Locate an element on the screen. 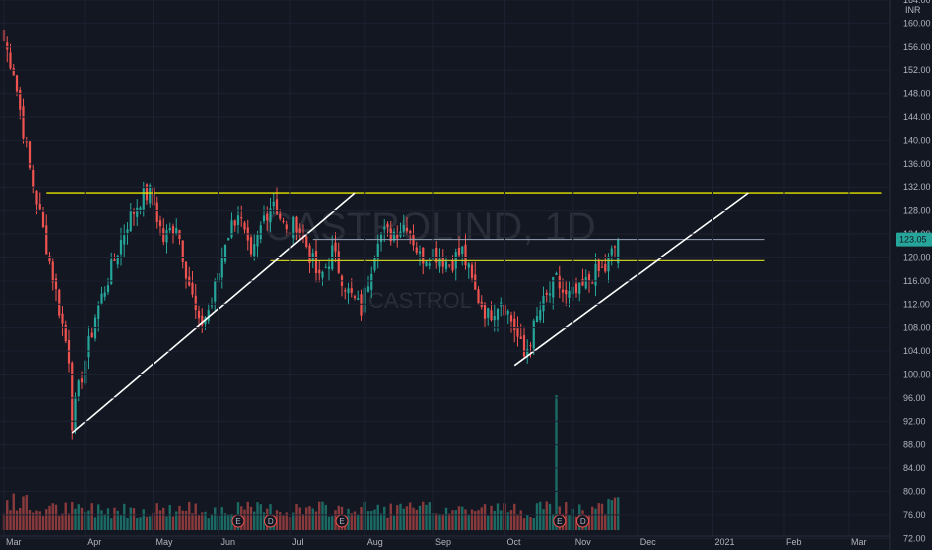  y-tick-label: 88.00 is located at coordinates (914, 445).